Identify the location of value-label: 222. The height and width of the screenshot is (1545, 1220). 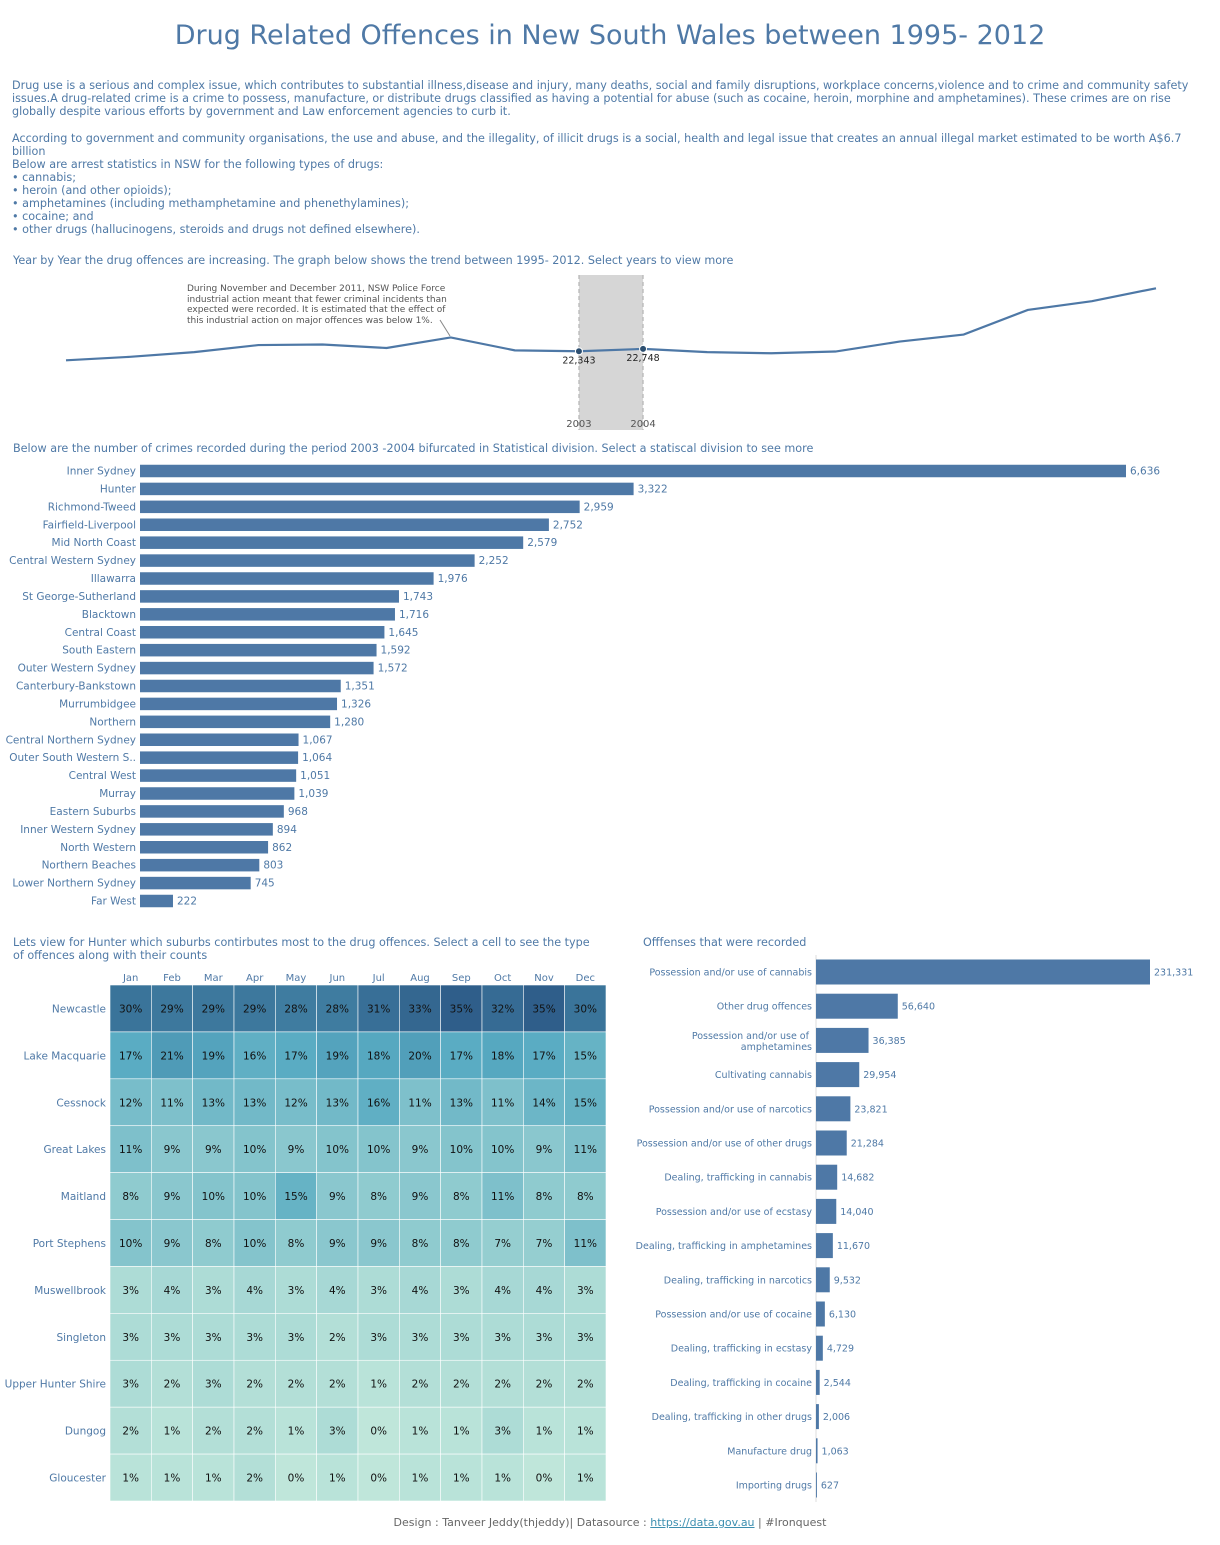
(187, 902).